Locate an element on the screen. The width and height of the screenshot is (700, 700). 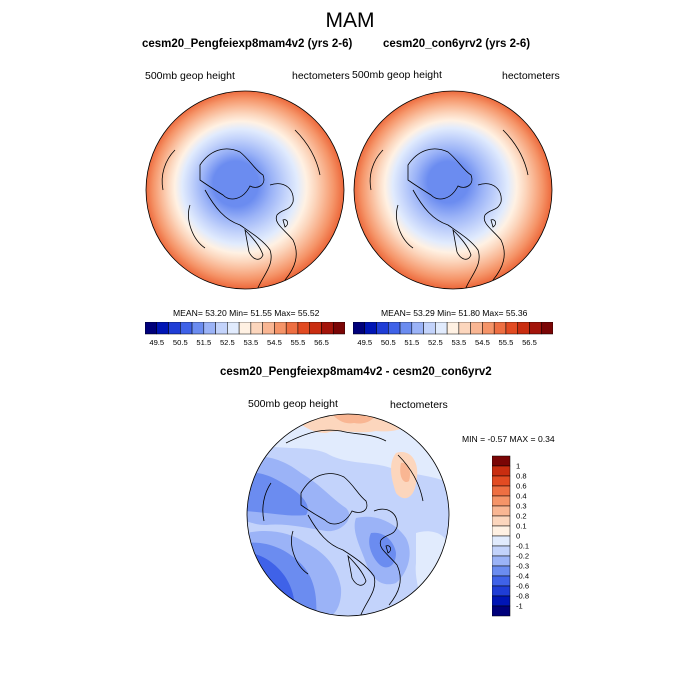
panel-2-polar-map is located at coordinates (453, 190).